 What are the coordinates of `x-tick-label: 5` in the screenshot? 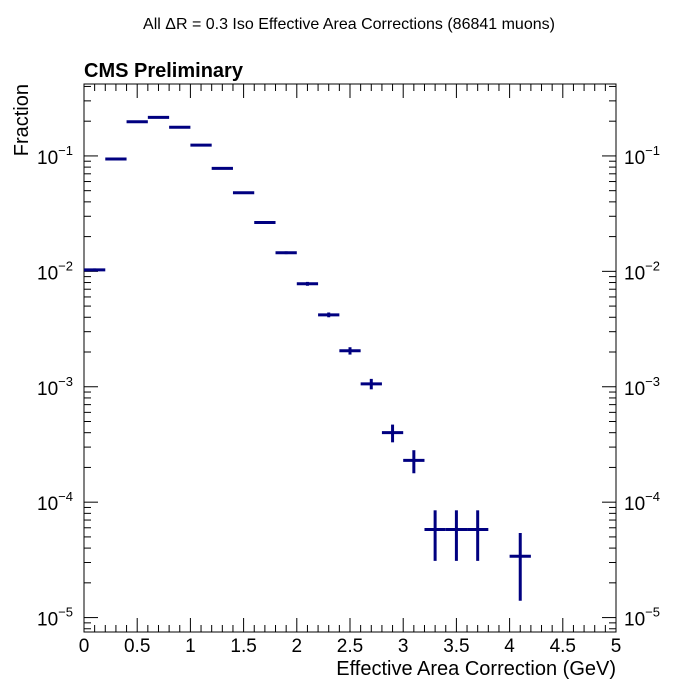 It's located at (616, 646).